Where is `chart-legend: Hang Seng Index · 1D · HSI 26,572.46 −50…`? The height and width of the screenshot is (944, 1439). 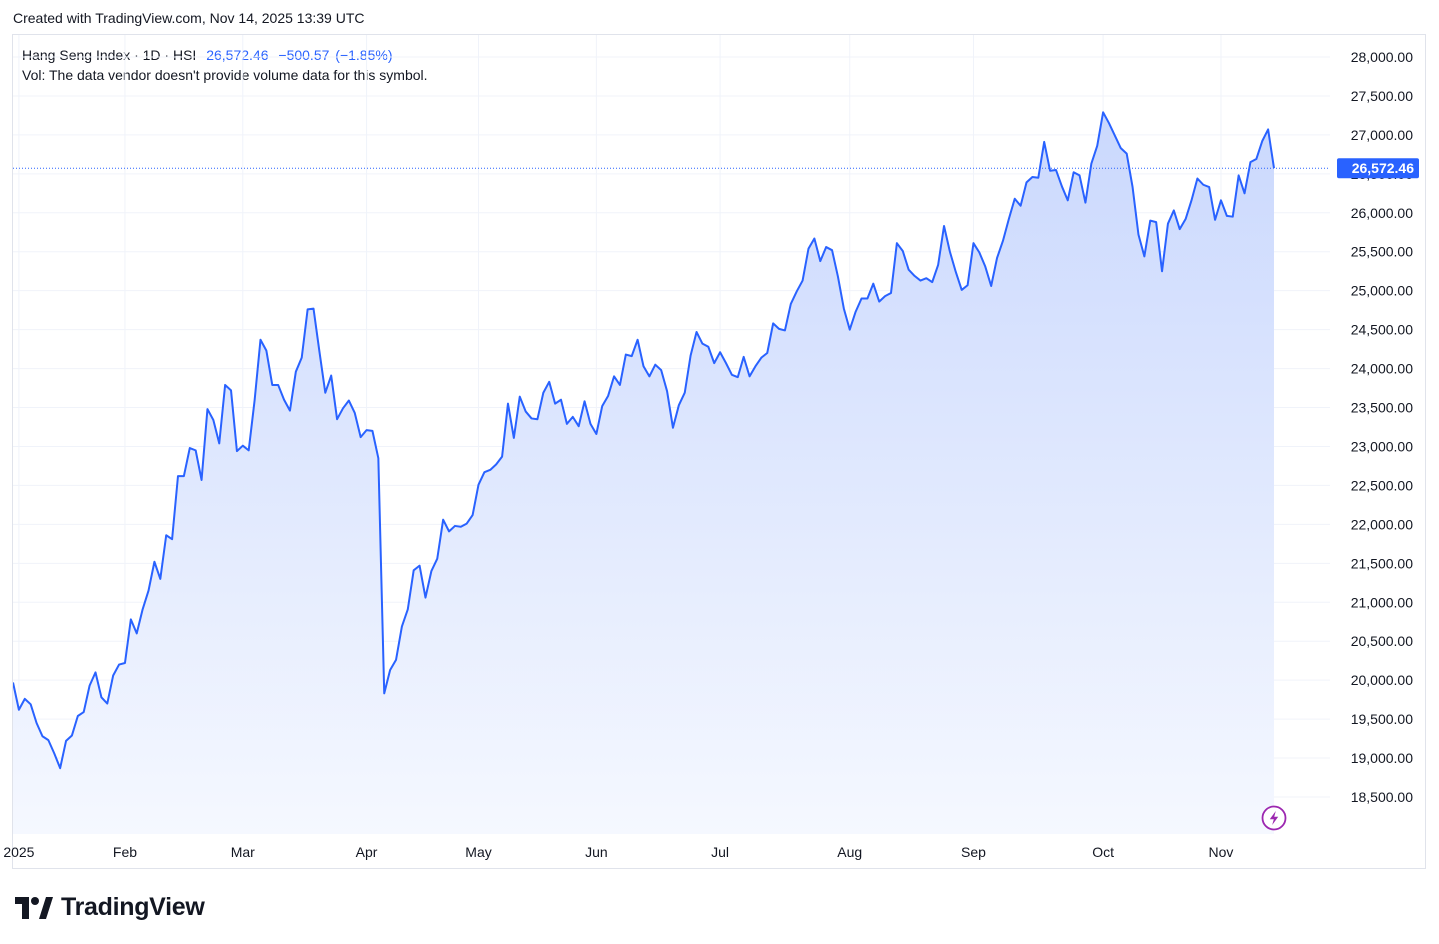 chart-legend: Hang Seng Index · 1D · HSI 26,572.46 −50… is located at coordinates (225, 65).